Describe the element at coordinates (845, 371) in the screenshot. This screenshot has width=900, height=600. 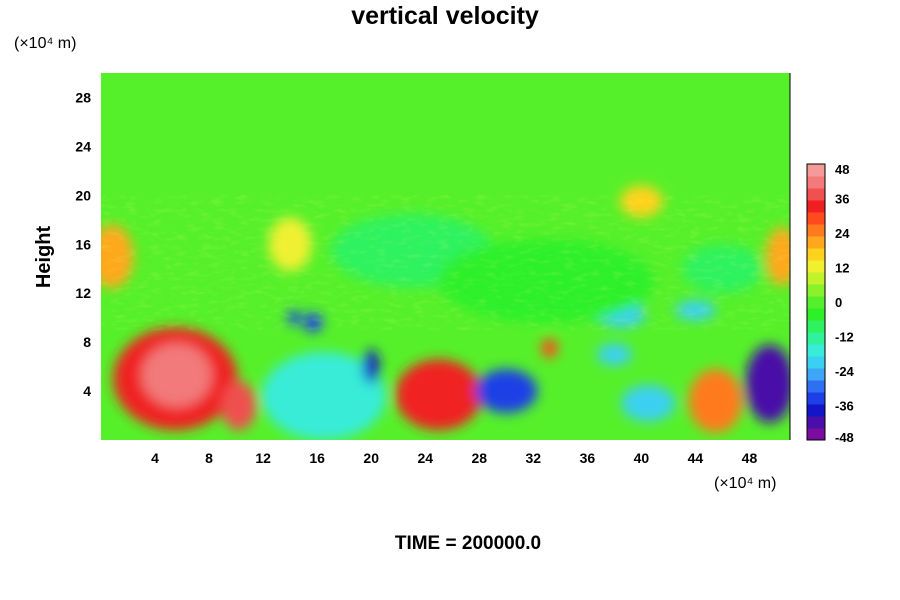
I see `colorbar-tick-label: -24` at that location.